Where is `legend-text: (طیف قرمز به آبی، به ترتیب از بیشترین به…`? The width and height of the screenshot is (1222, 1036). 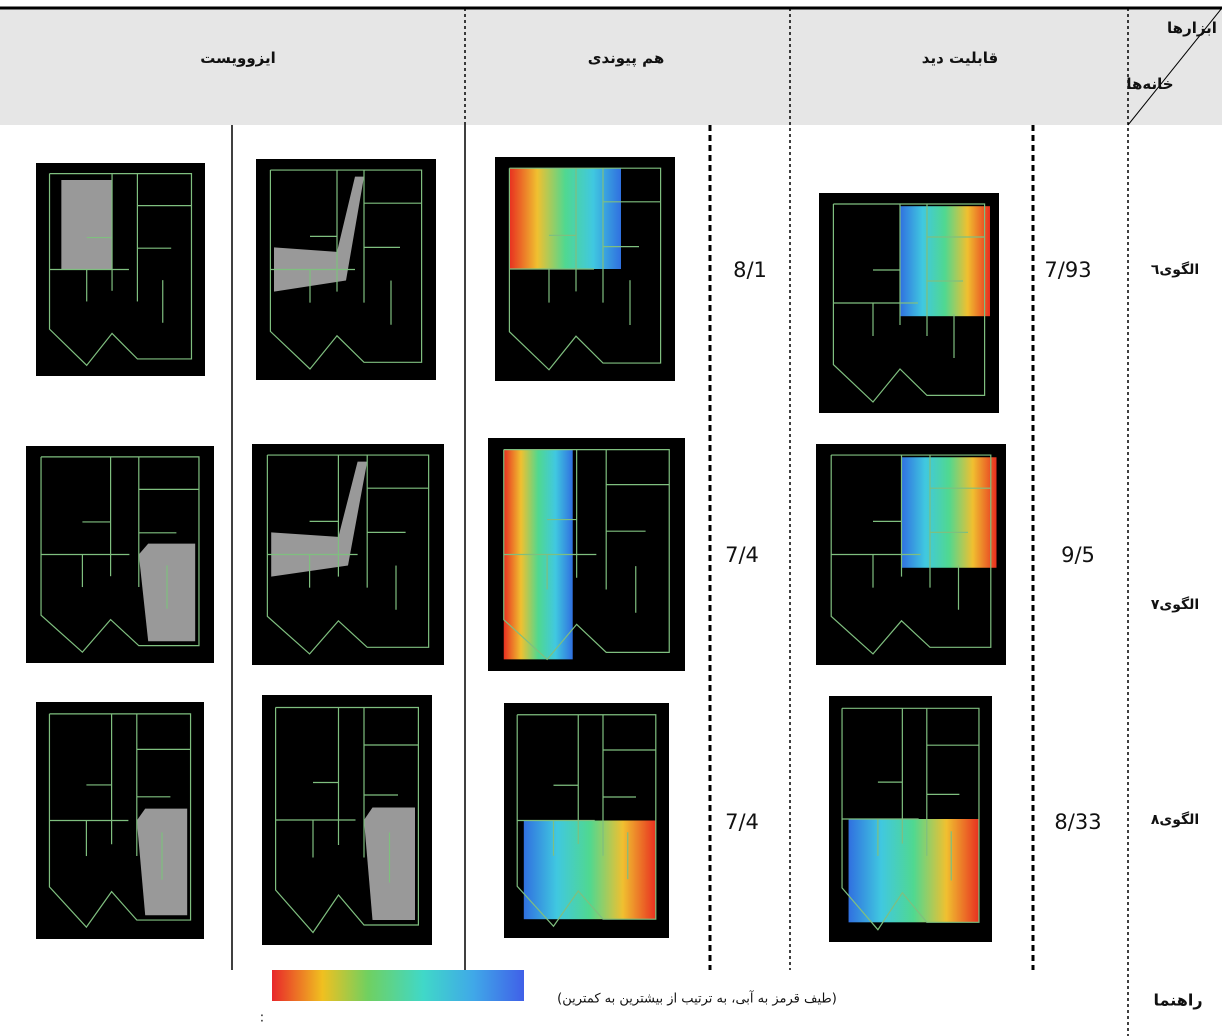 legend-text: (طیف قرمز به آبی، به ترتیب از بیشترین به… is located at coordinates (697, 999).